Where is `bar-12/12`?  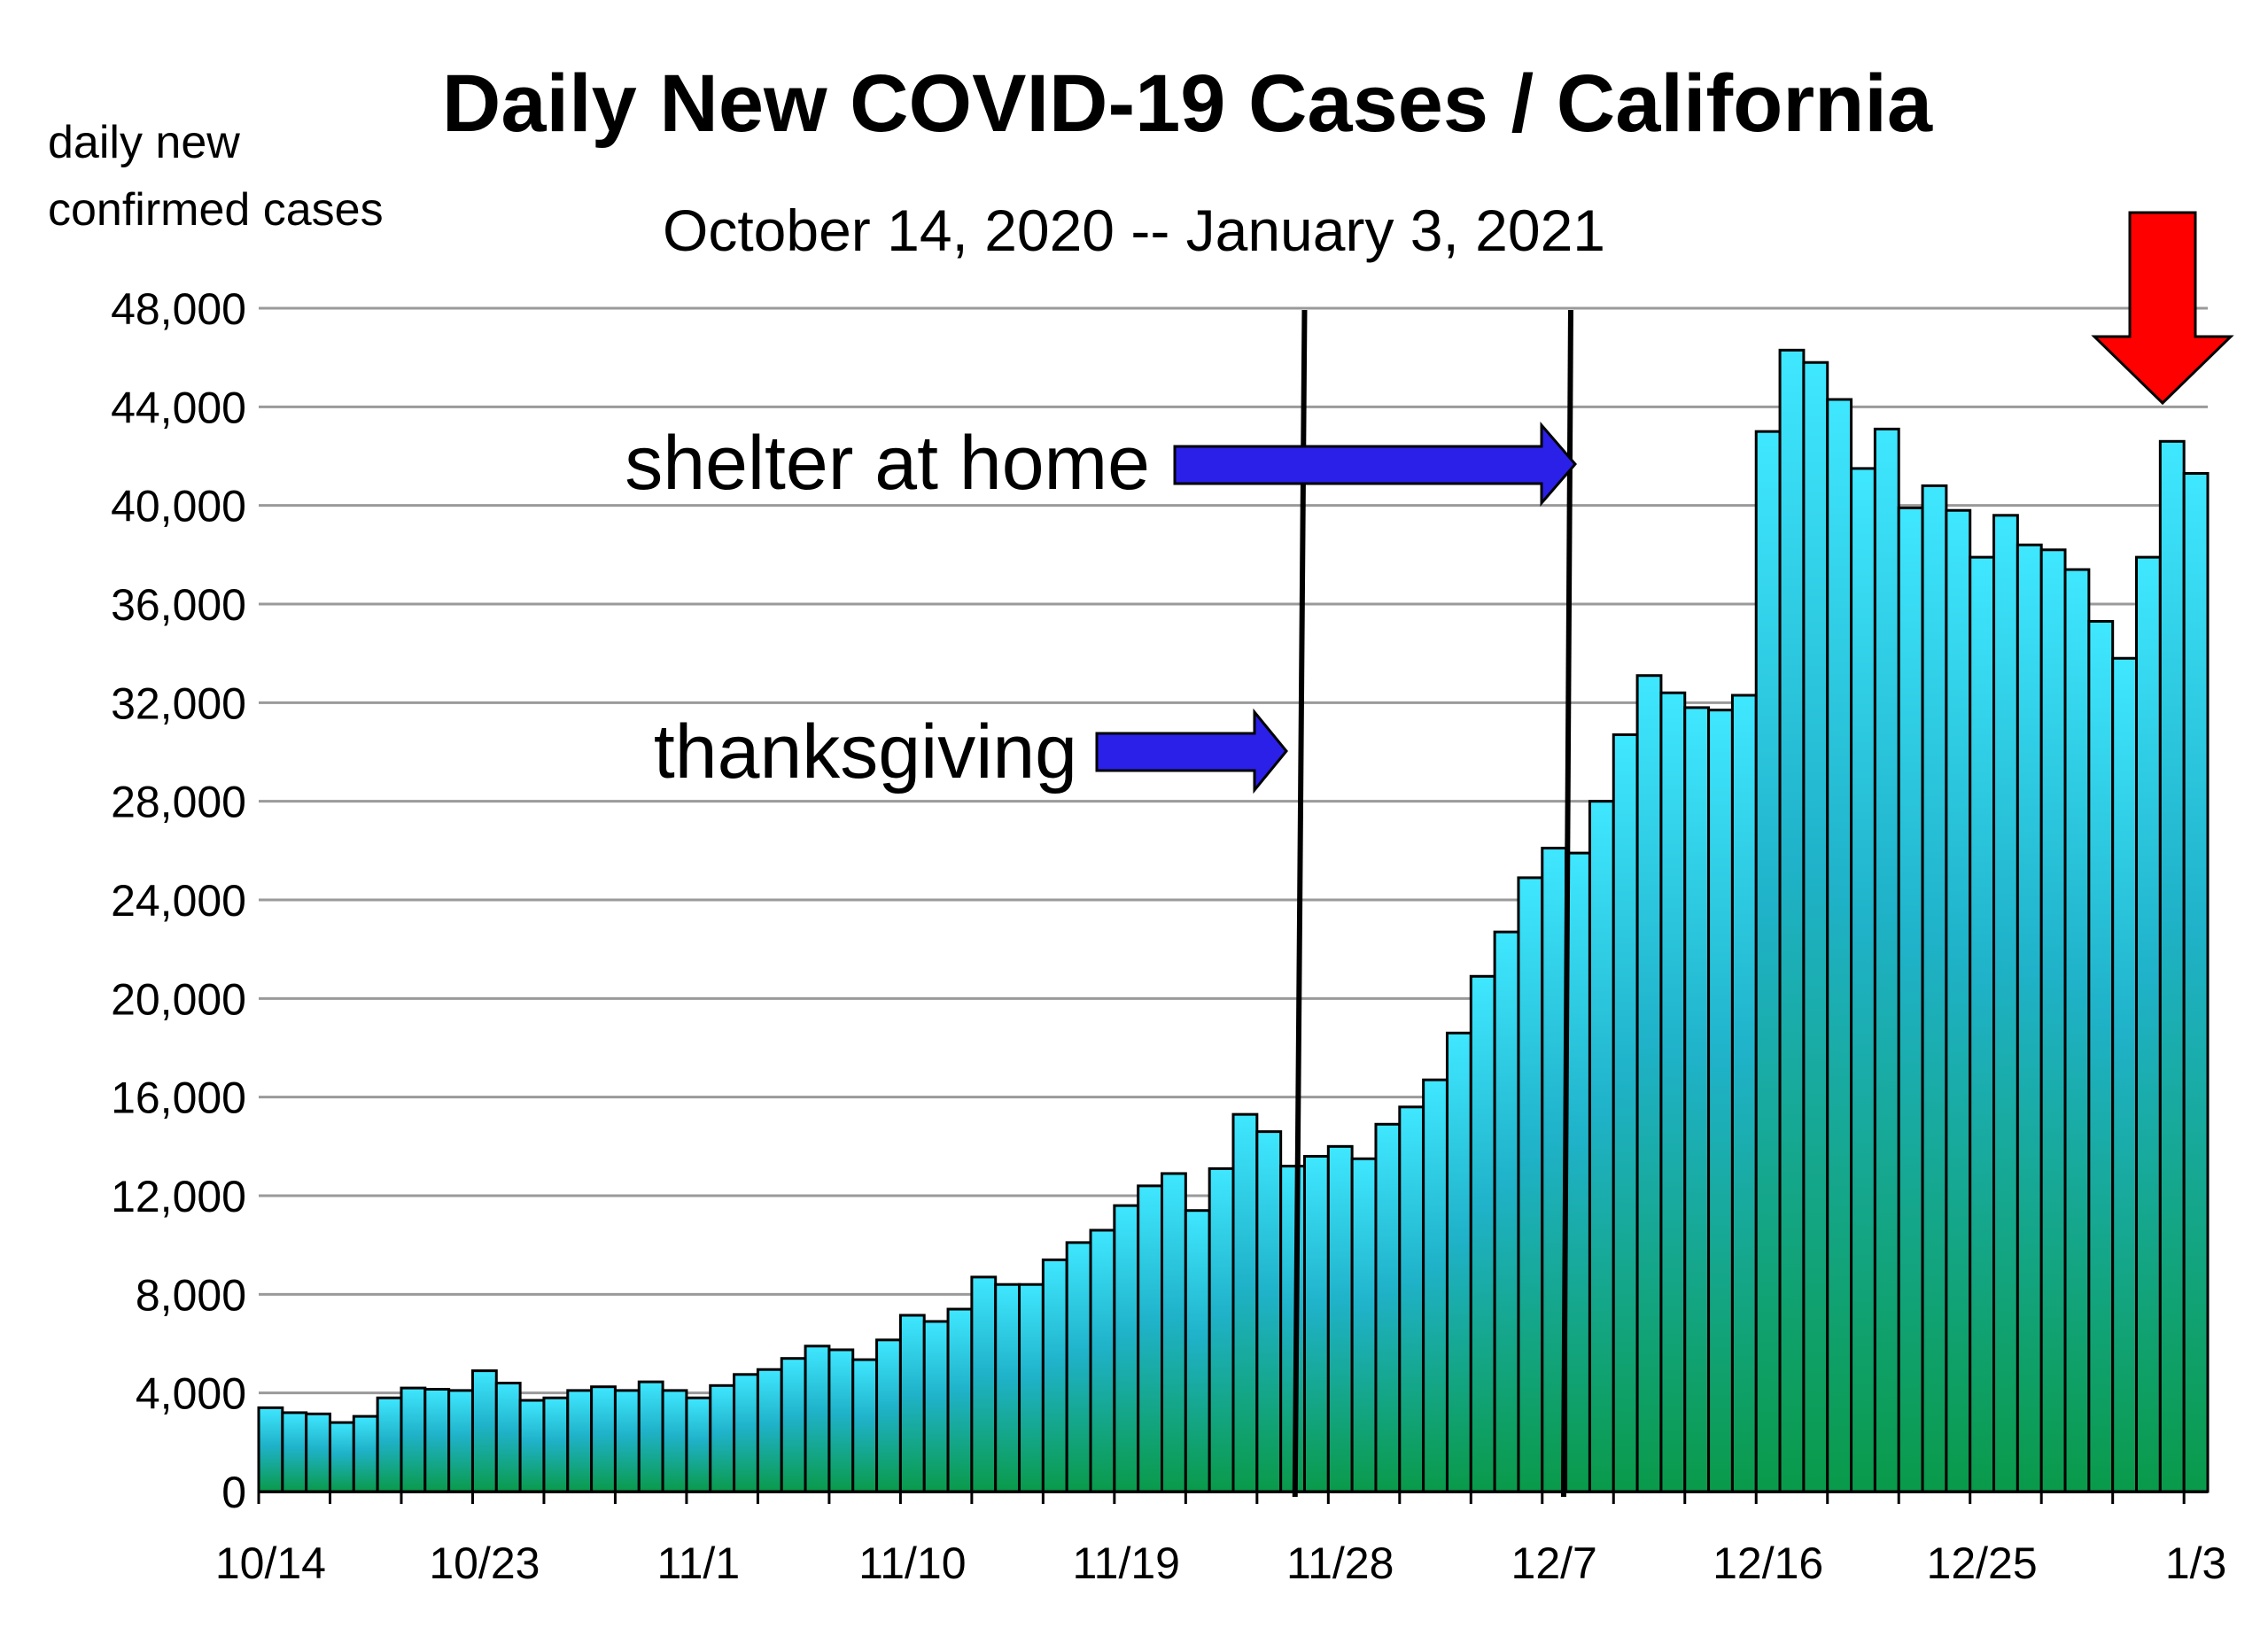 bar-12/12 is located at coordinates (1673, 1092).